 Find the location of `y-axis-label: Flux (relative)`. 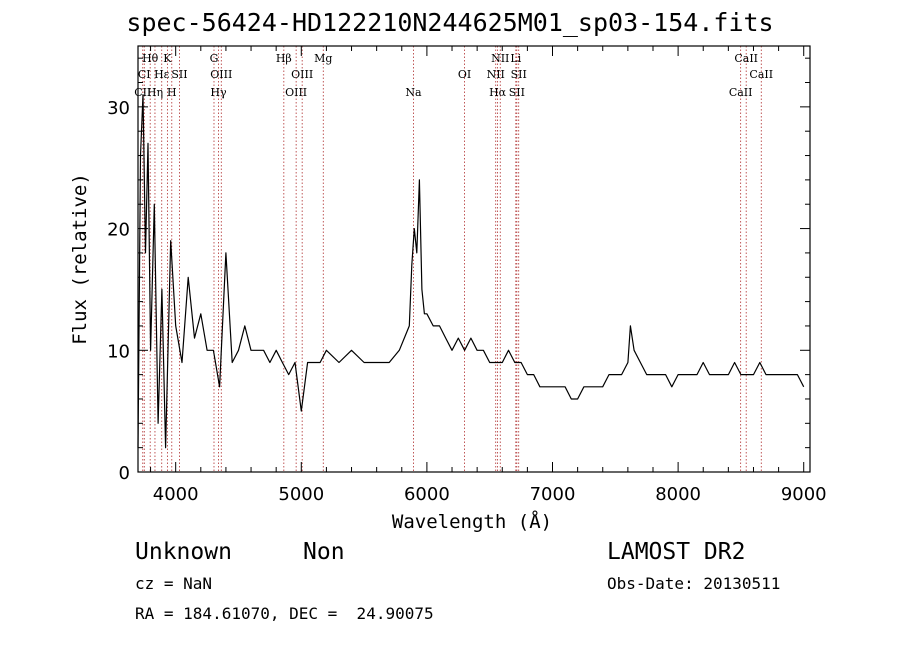

y-axis-label: Flux (relative) is located at coordinates (80, 259).